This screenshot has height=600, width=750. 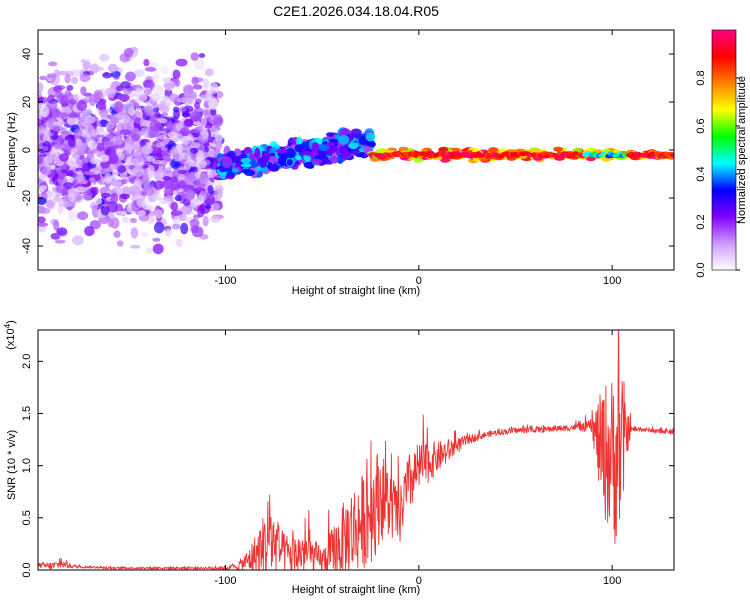 What do you see at coordinates (717, 174) in the screenshot?
I see `colorbar-ticks: 0.0 0.2 0.4 0.6 0.8` at bounding box center [717, 174].